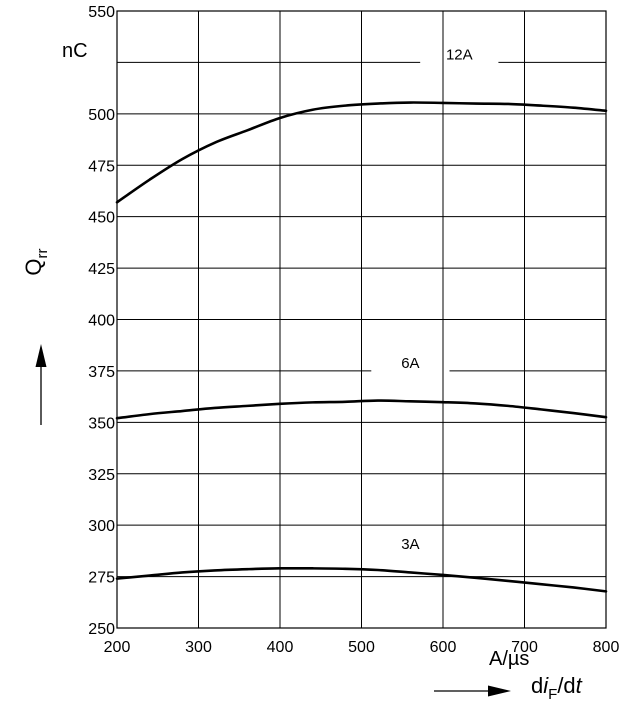 The height and width of the screenshot is (702, 636). Describe the element at coordinates (101, 526) in the screenshot. I see `y-tick-label: 300` at that location.